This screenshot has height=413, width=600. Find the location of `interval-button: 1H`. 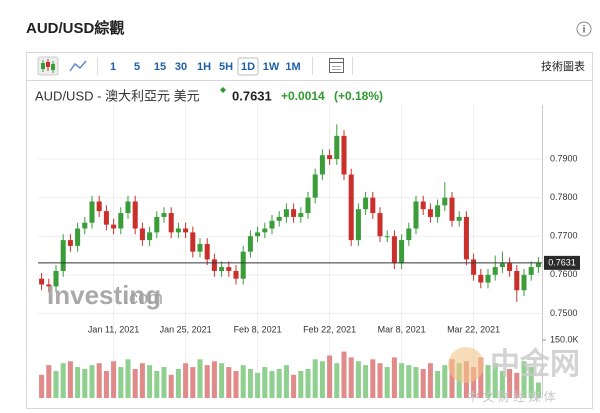

interval-button: 1H is located at coordinates (204, 67).